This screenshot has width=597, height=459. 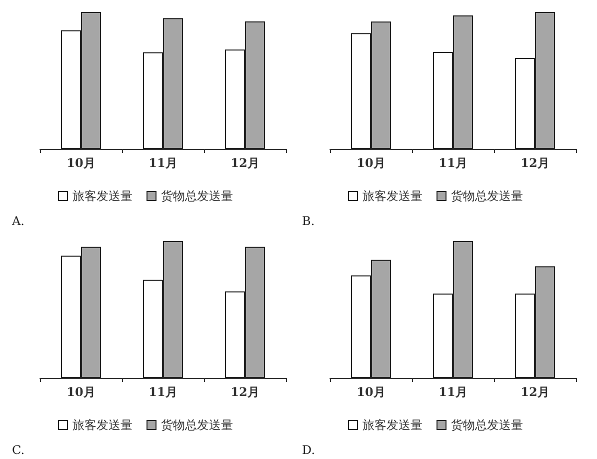 I want to click on text: A., so click(x=17, y=221).